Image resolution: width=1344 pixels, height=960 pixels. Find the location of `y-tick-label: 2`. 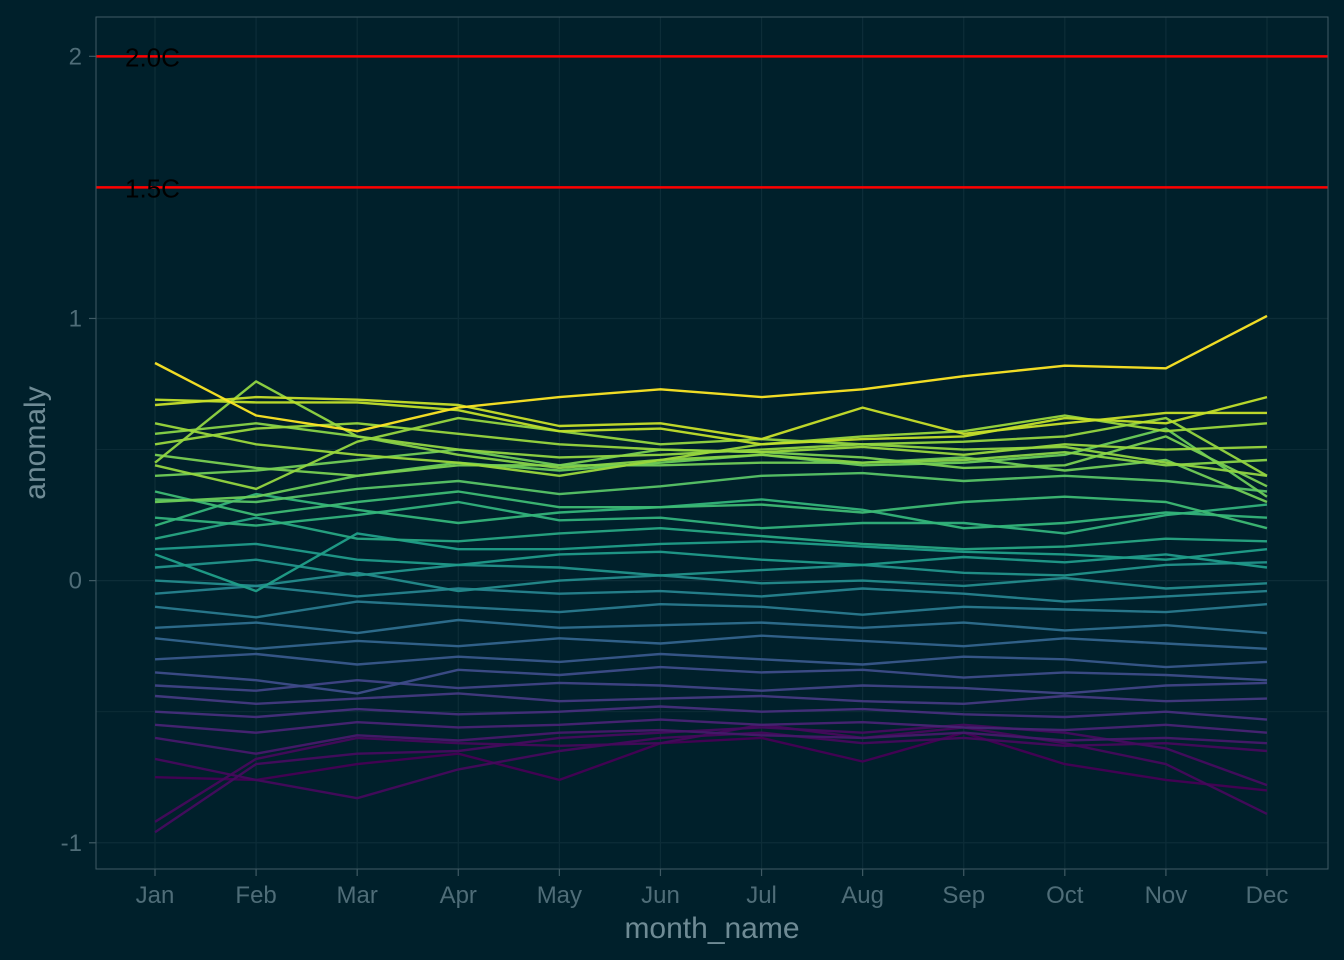

y-tick-label: 2 is located at coordinates (75, 56).